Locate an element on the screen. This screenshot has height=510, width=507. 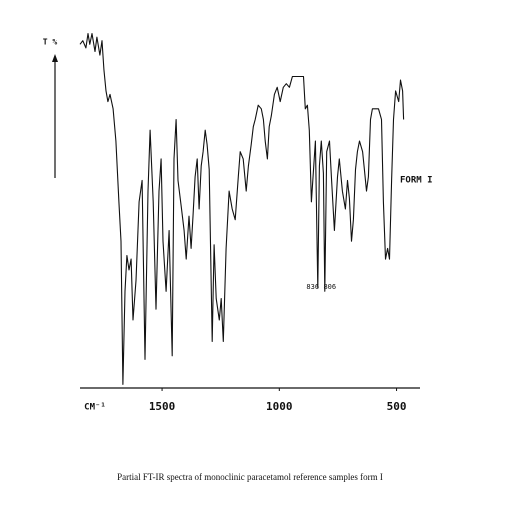
series-label: FORM I is located at coordinates (416, 181).